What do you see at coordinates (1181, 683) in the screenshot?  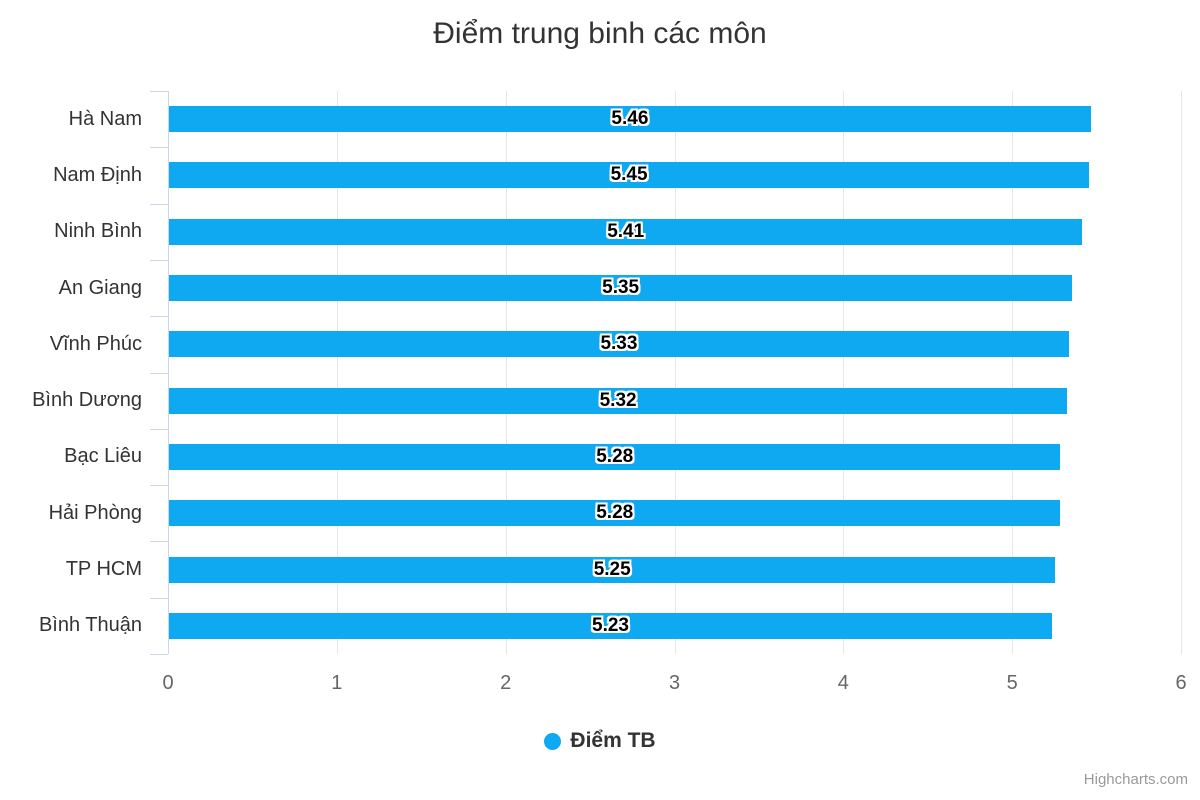 I see `x-axis-tick-label: 6` at bounding box center [1181, 683].